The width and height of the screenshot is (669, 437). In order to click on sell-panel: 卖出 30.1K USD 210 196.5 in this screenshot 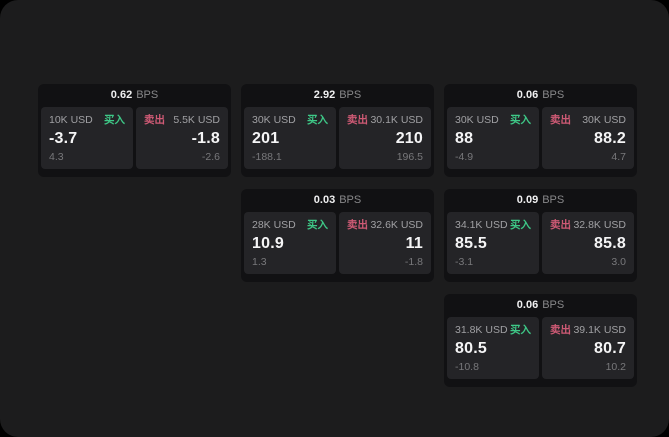, I will do `click(385, 138)`.